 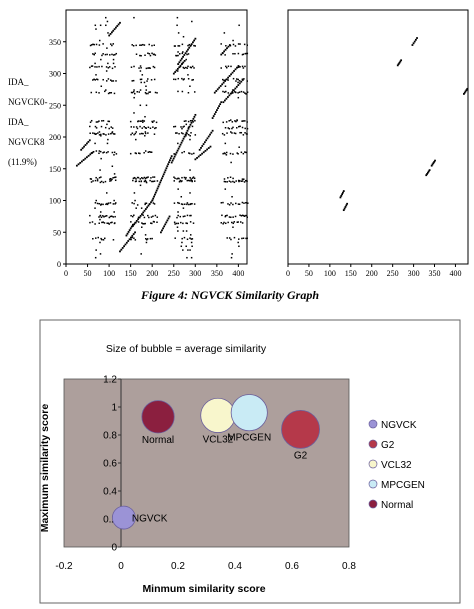 What do you see at coordinates (45, 468) in the screenshot?
I see `bubble-y-axis-label: Maximum similarity score` at bounding box center [45, 468].